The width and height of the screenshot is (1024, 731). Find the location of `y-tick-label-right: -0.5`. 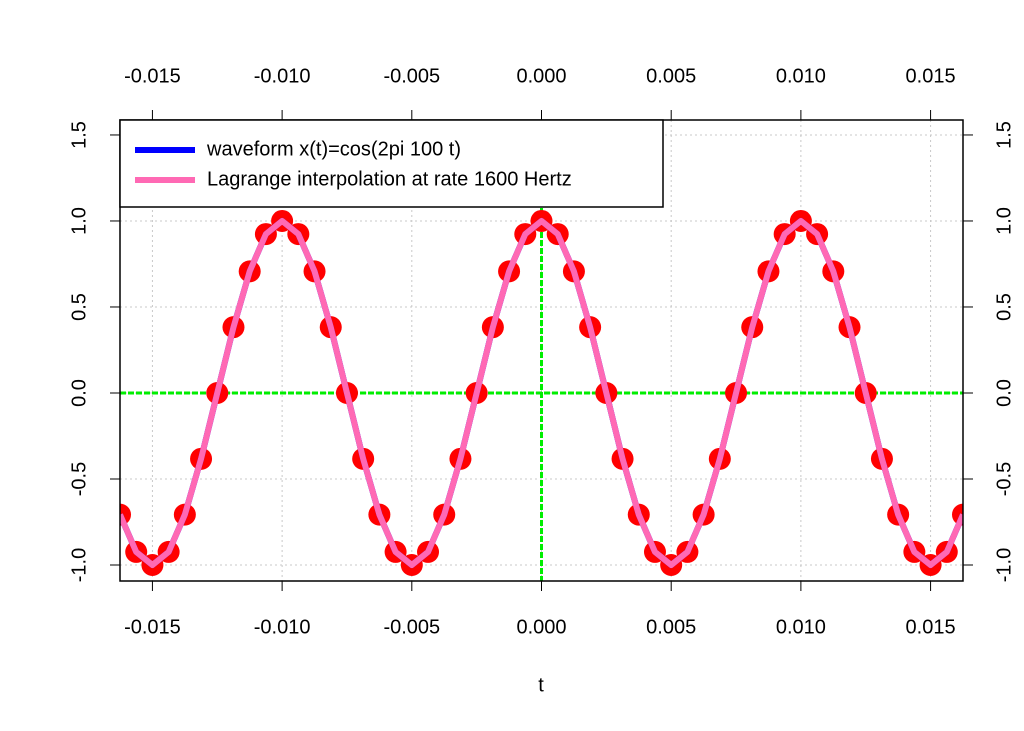

y-tick-label-right: -0.5 is located at coordinates (1004, 479).